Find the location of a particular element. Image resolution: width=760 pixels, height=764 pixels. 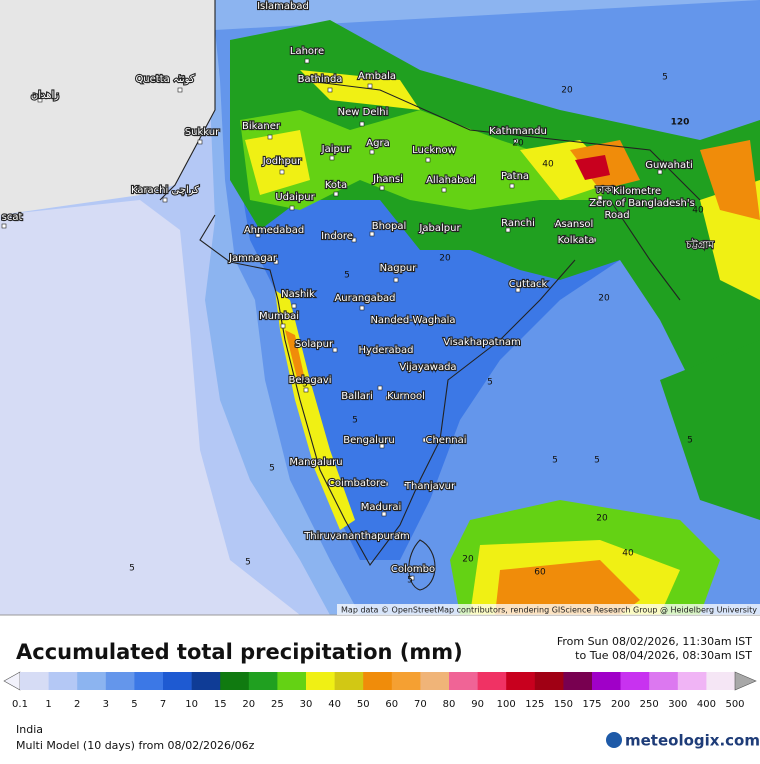

legend-tick-label: 2 is located at coordinates (77, 704).